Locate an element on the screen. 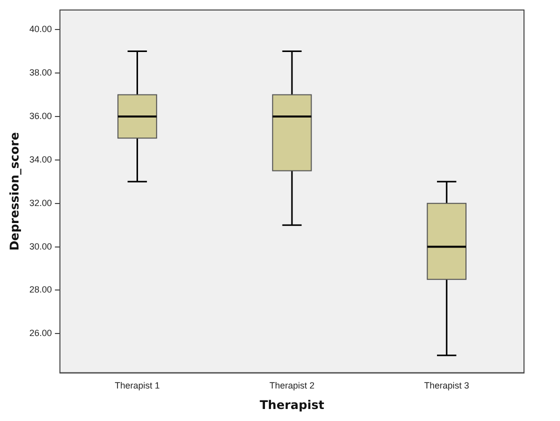 This screenshot has height=421, width=560. y-axis-title: Depression_score is located at coordinates (14, 191).